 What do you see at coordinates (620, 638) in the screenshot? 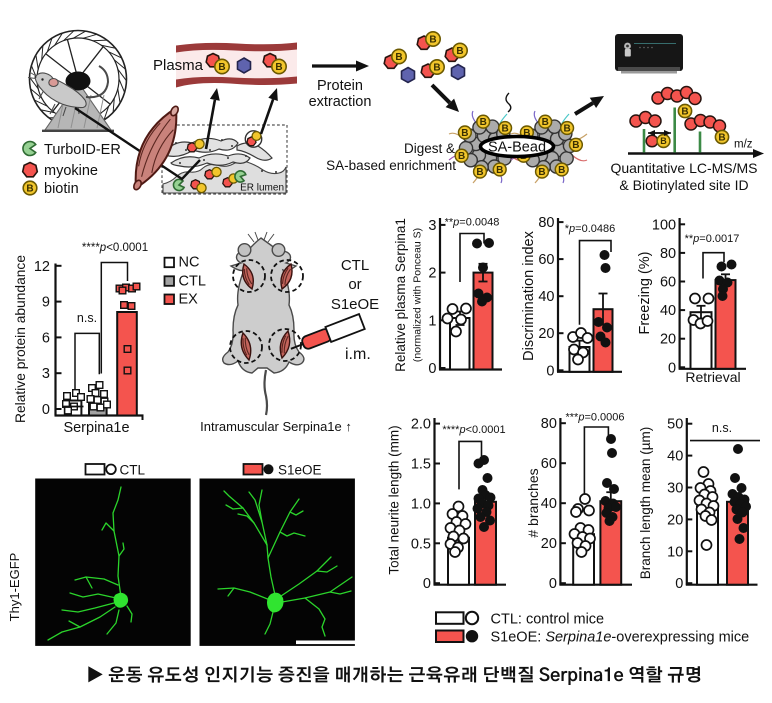
I see `svg-text:S1eOE: Serpina1e-overexpressin: S1eOE: Serpina1e-overexpressing mice` at bounding box center [620, 638].